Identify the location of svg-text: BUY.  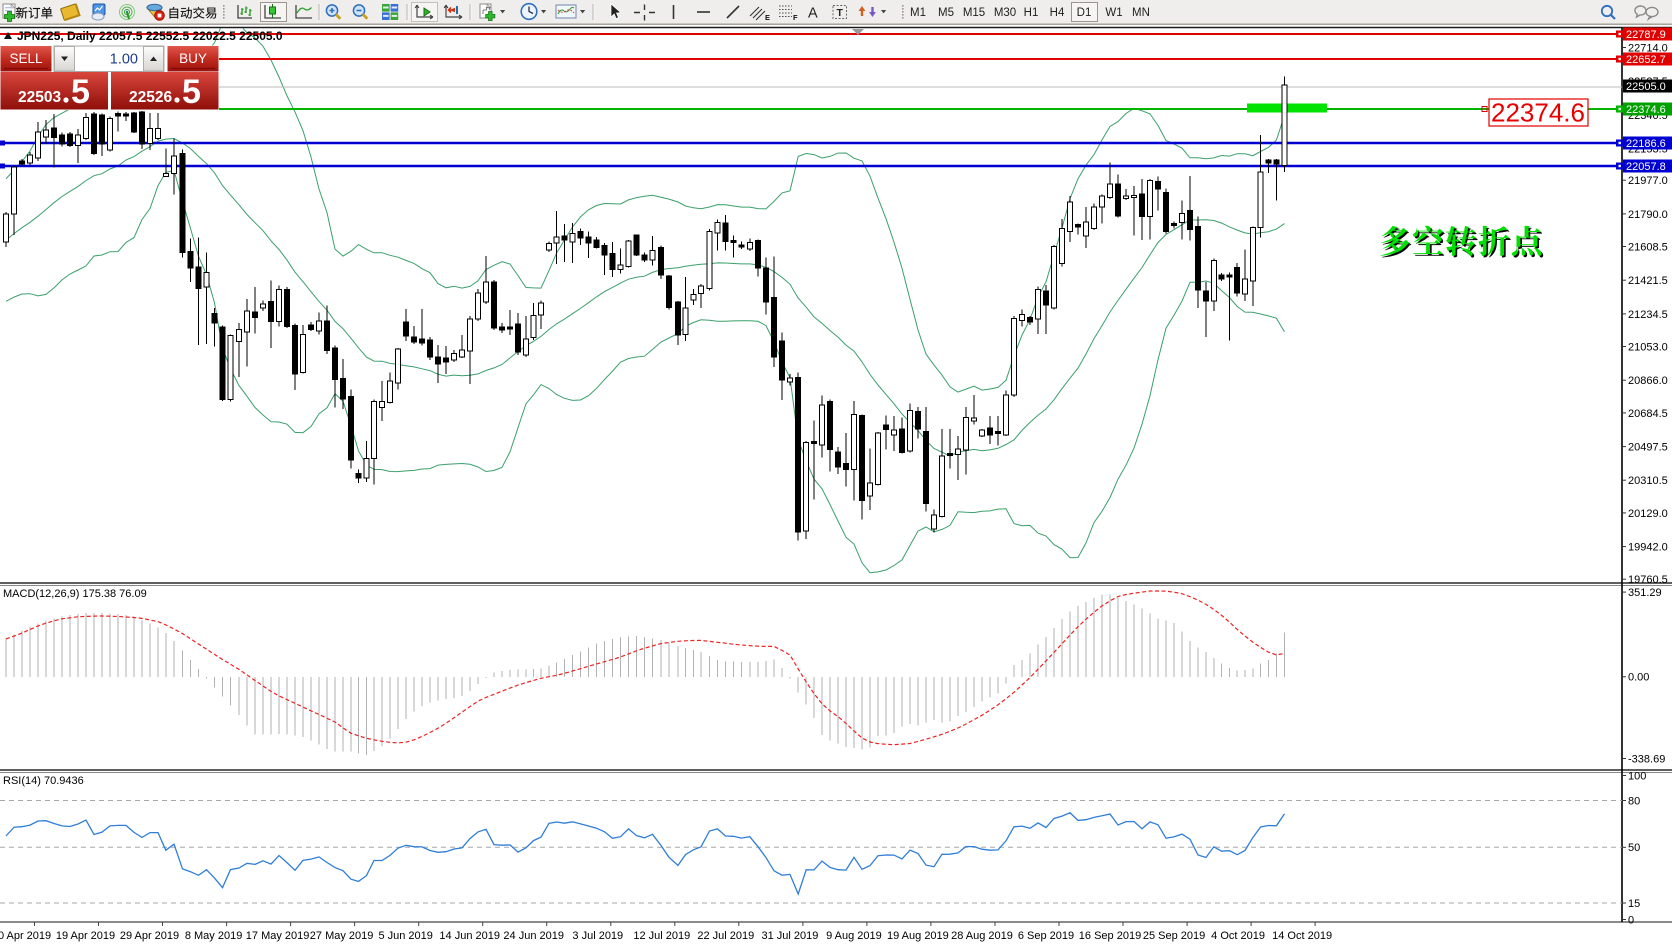
(193, 58).